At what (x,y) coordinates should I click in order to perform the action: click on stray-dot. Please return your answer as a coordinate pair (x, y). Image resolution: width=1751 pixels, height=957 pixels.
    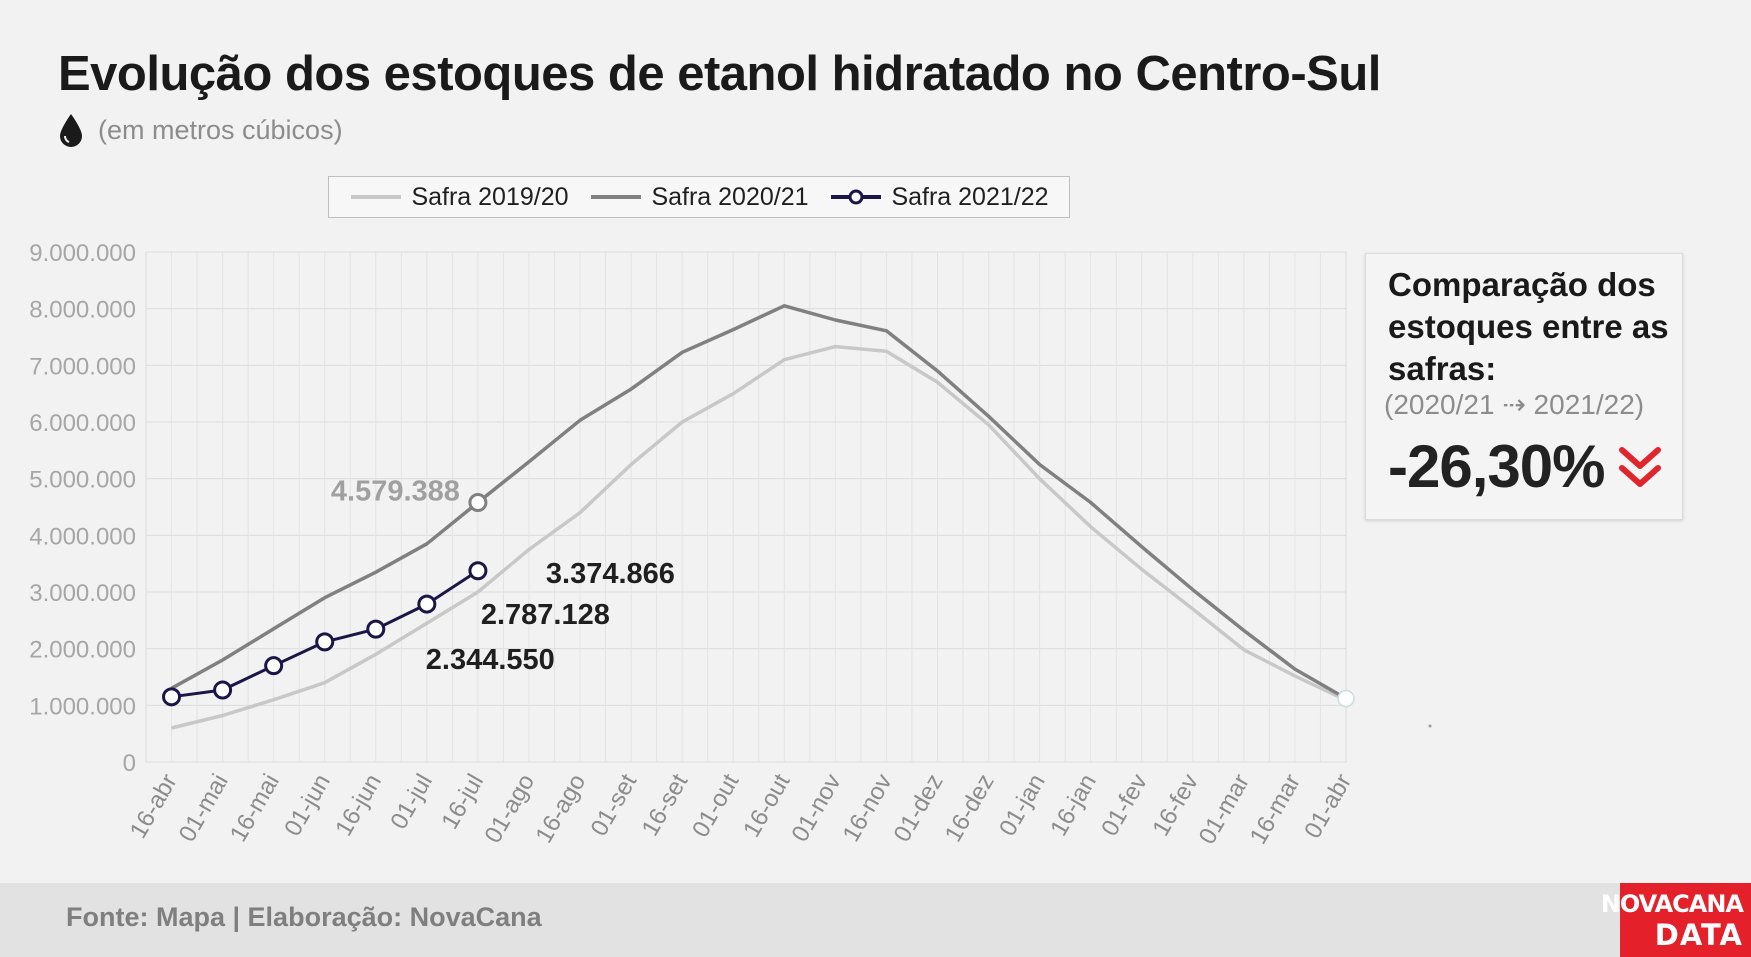
    Looking at the image, I should click on (1430, 726).